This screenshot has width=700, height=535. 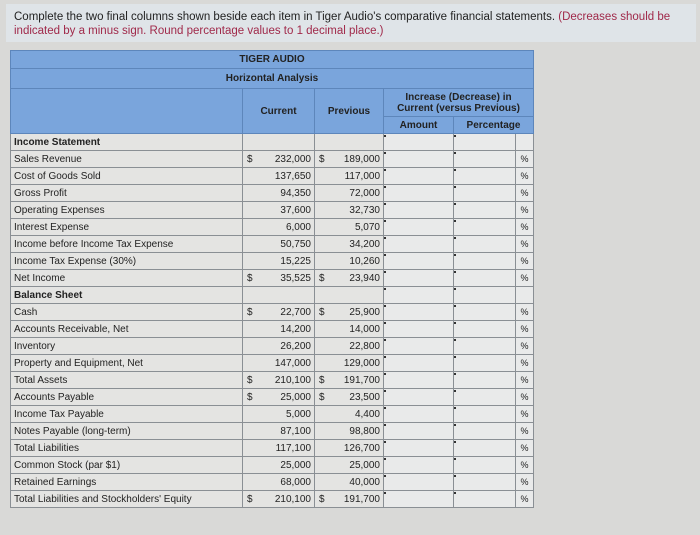 I want to click on table-row: Balance Sheet, so click(x=272, y=295).